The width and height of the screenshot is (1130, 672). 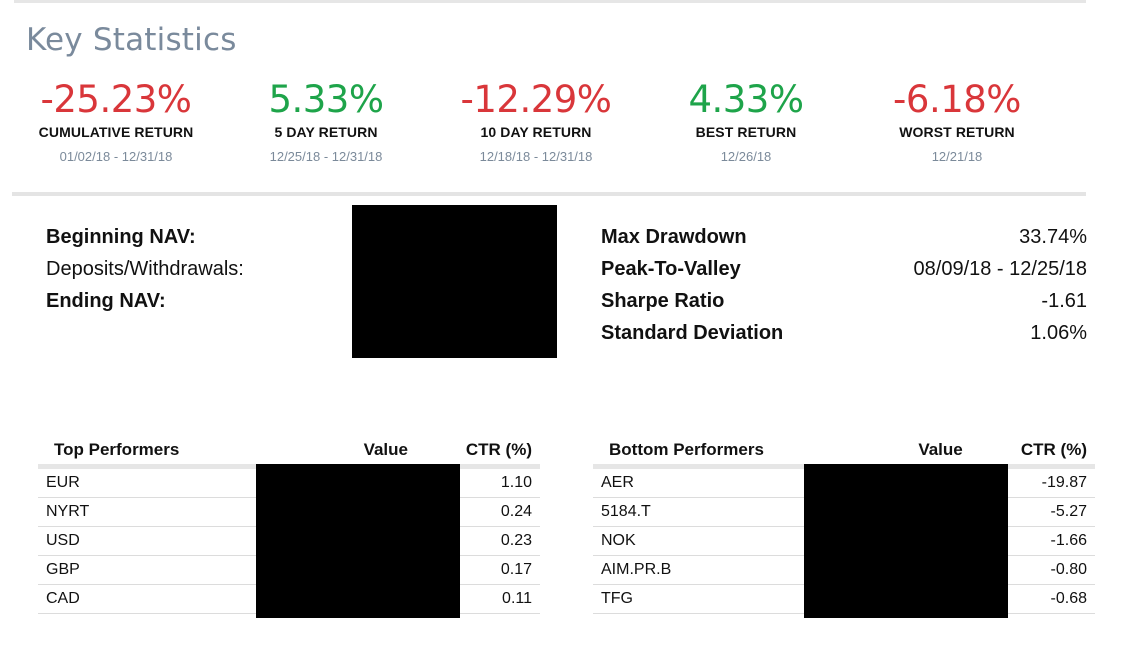 I want to click on deposits-withdrawals-label: Deposits/Withdrawals:, so click(x=145, y=269).